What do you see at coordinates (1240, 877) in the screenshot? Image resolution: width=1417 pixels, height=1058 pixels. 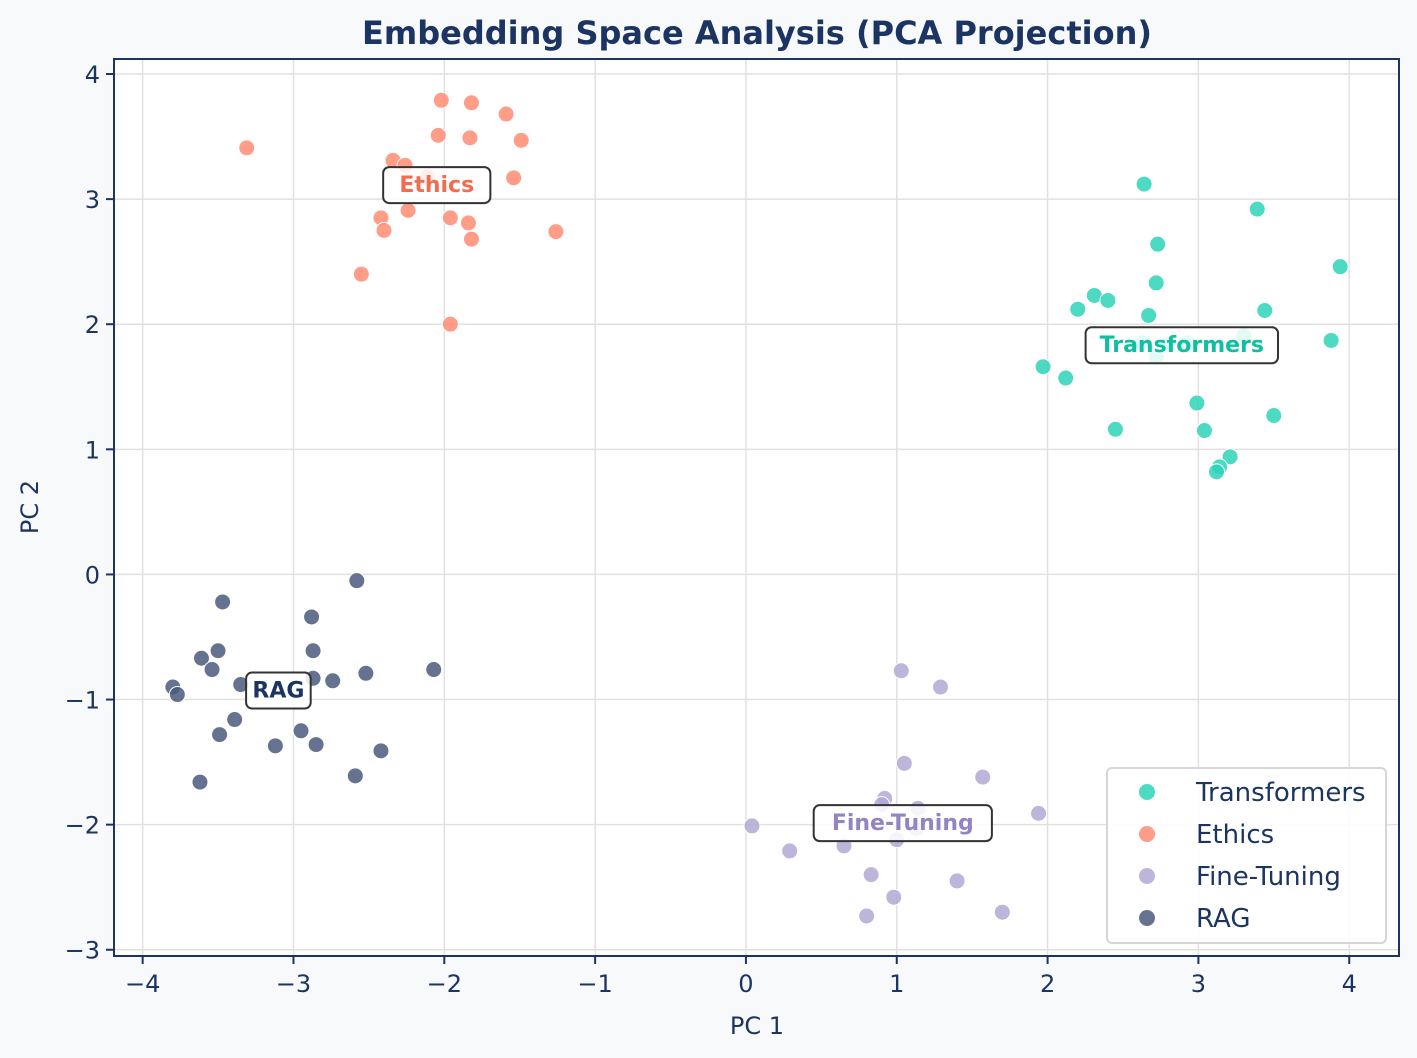 I see `legend-item: Fine-Tuning` at bounding box center [1240, 877].